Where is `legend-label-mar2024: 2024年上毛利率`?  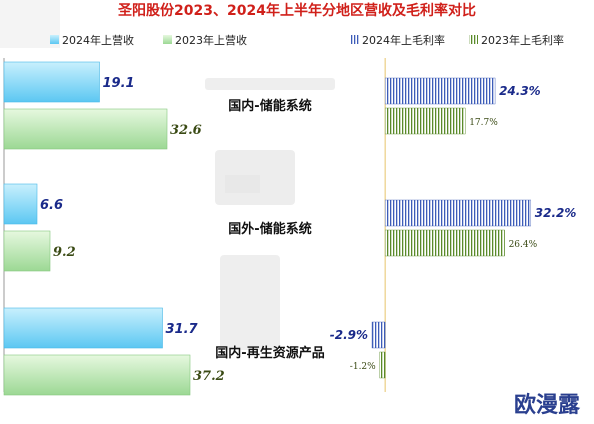 legend-label-mar2024: 2024年上毛利率 is located at coordinates (403, 40).